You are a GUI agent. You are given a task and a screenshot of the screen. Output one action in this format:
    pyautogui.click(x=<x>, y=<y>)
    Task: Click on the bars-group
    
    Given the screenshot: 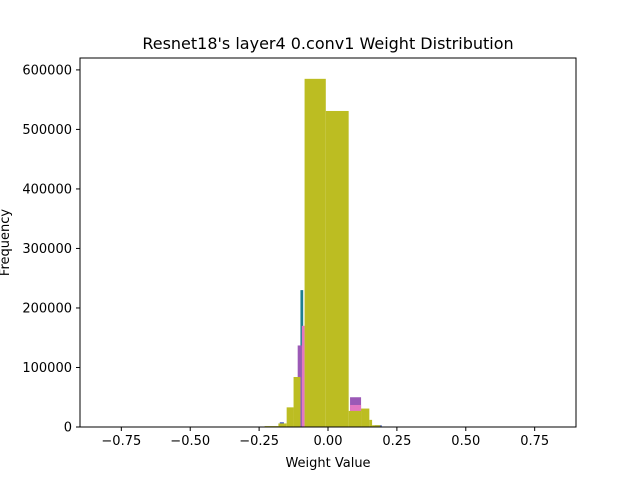 What is the action you would take?
    pyautogui.click(x=323, y=253)
    